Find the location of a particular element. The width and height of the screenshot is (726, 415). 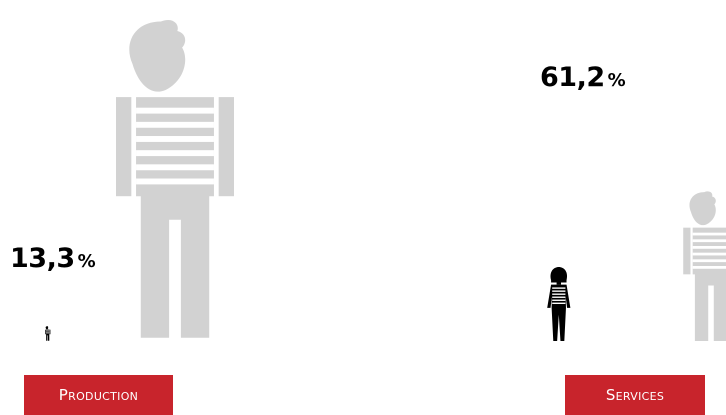

category-label-production: Production is located at coordinates (98, 395).